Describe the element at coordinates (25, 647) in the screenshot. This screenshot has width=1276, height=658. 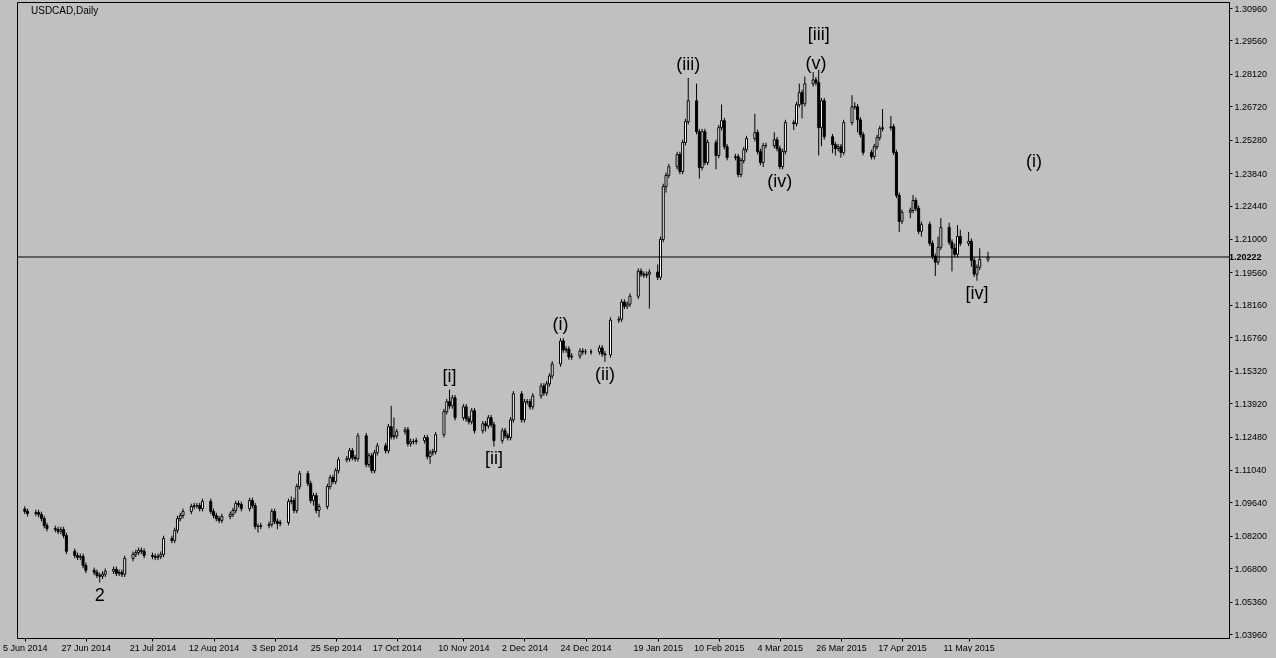
I see `x-tick-label: 5 Jun 2014` at that location.